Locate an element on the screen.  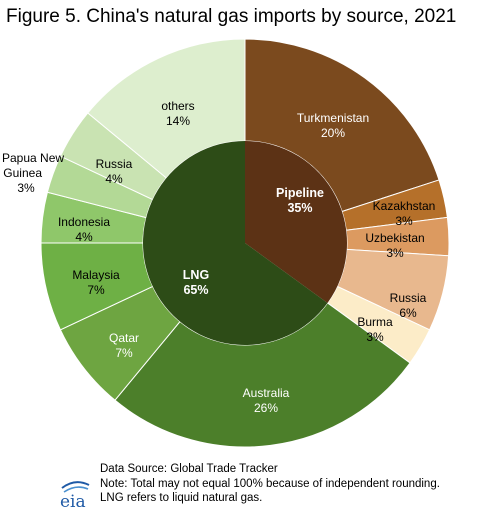
label-lng-qatar: Qatar 7% is located at coordinates (124, 345).